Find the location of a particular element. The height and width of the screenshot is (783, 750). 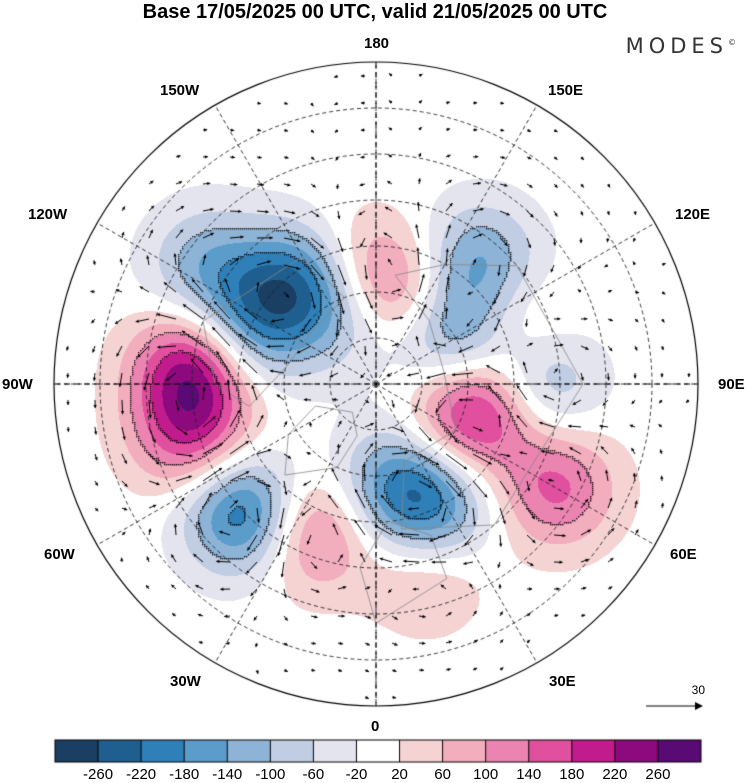

lon-label-150w: 150W is located at coordinates (180, 90).